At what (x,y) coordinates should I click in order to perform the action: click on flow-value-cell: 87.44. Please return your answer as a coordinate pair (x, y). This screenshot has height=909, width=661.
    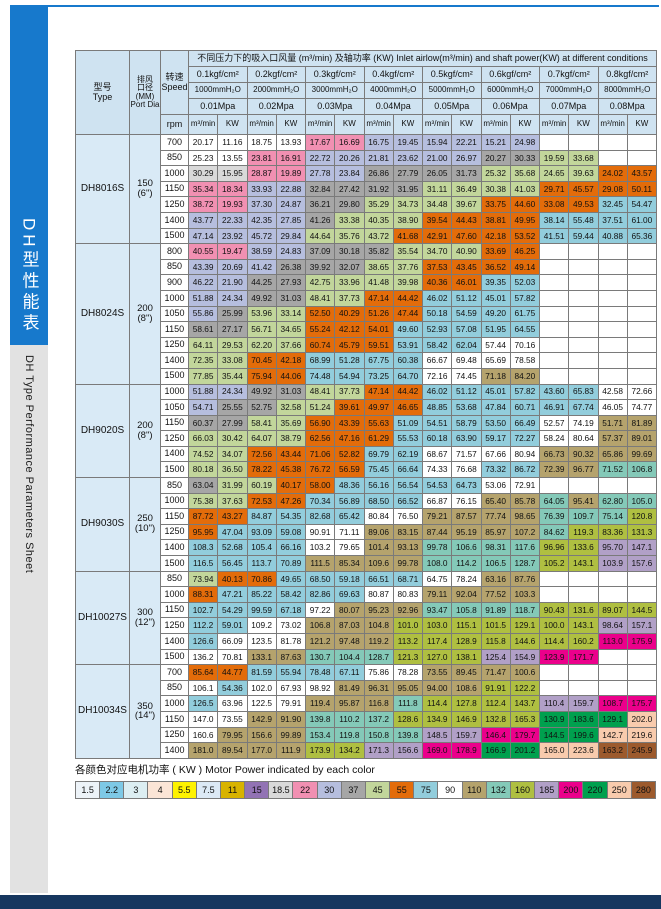
    Looking at the image, I should click on (438, 532).